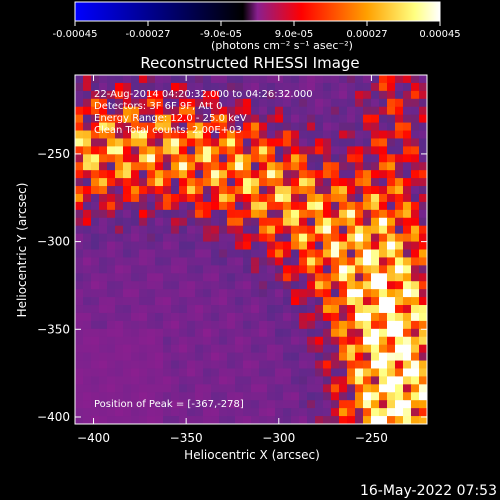 The image size is (500, 500). I want to click on y-tick-label: −400, so click(53, 417).